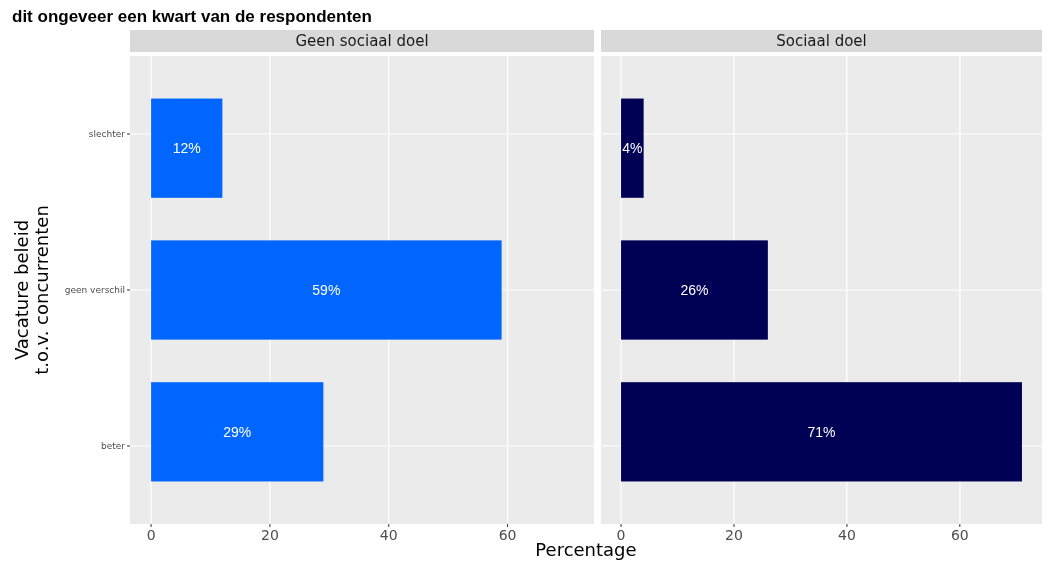 This screenshot has height=569, width=1052. Describe the element at coordinates (362, 41) in the screenshot. I see `chart-title: Geen sociaal doel` at that location.